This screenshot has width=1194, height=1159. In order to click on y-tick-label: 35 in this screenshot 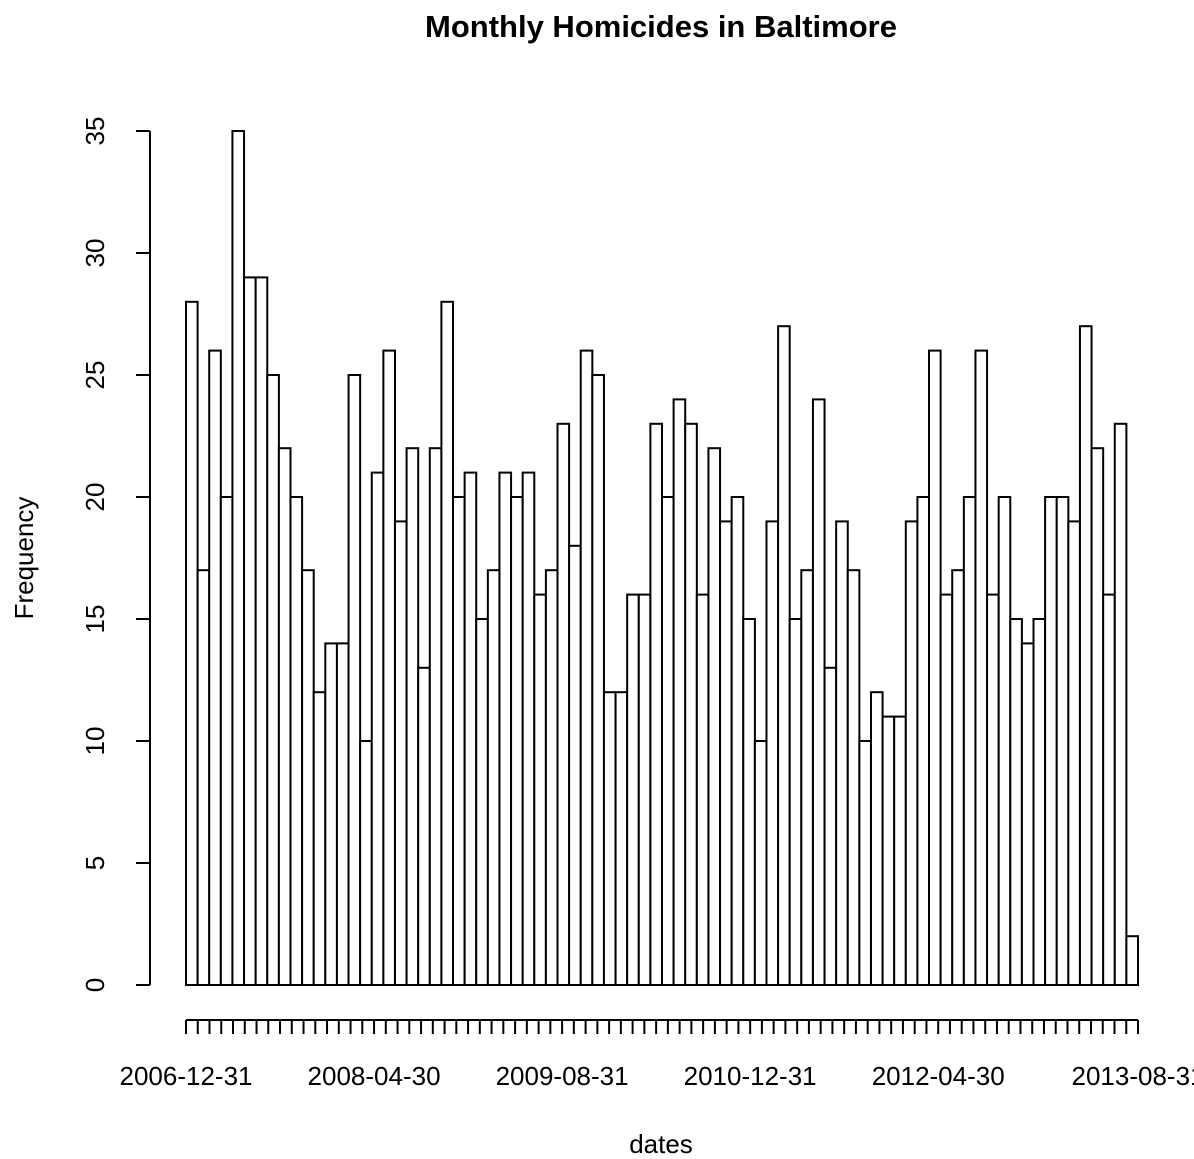, I will do `click(95, 131)`.